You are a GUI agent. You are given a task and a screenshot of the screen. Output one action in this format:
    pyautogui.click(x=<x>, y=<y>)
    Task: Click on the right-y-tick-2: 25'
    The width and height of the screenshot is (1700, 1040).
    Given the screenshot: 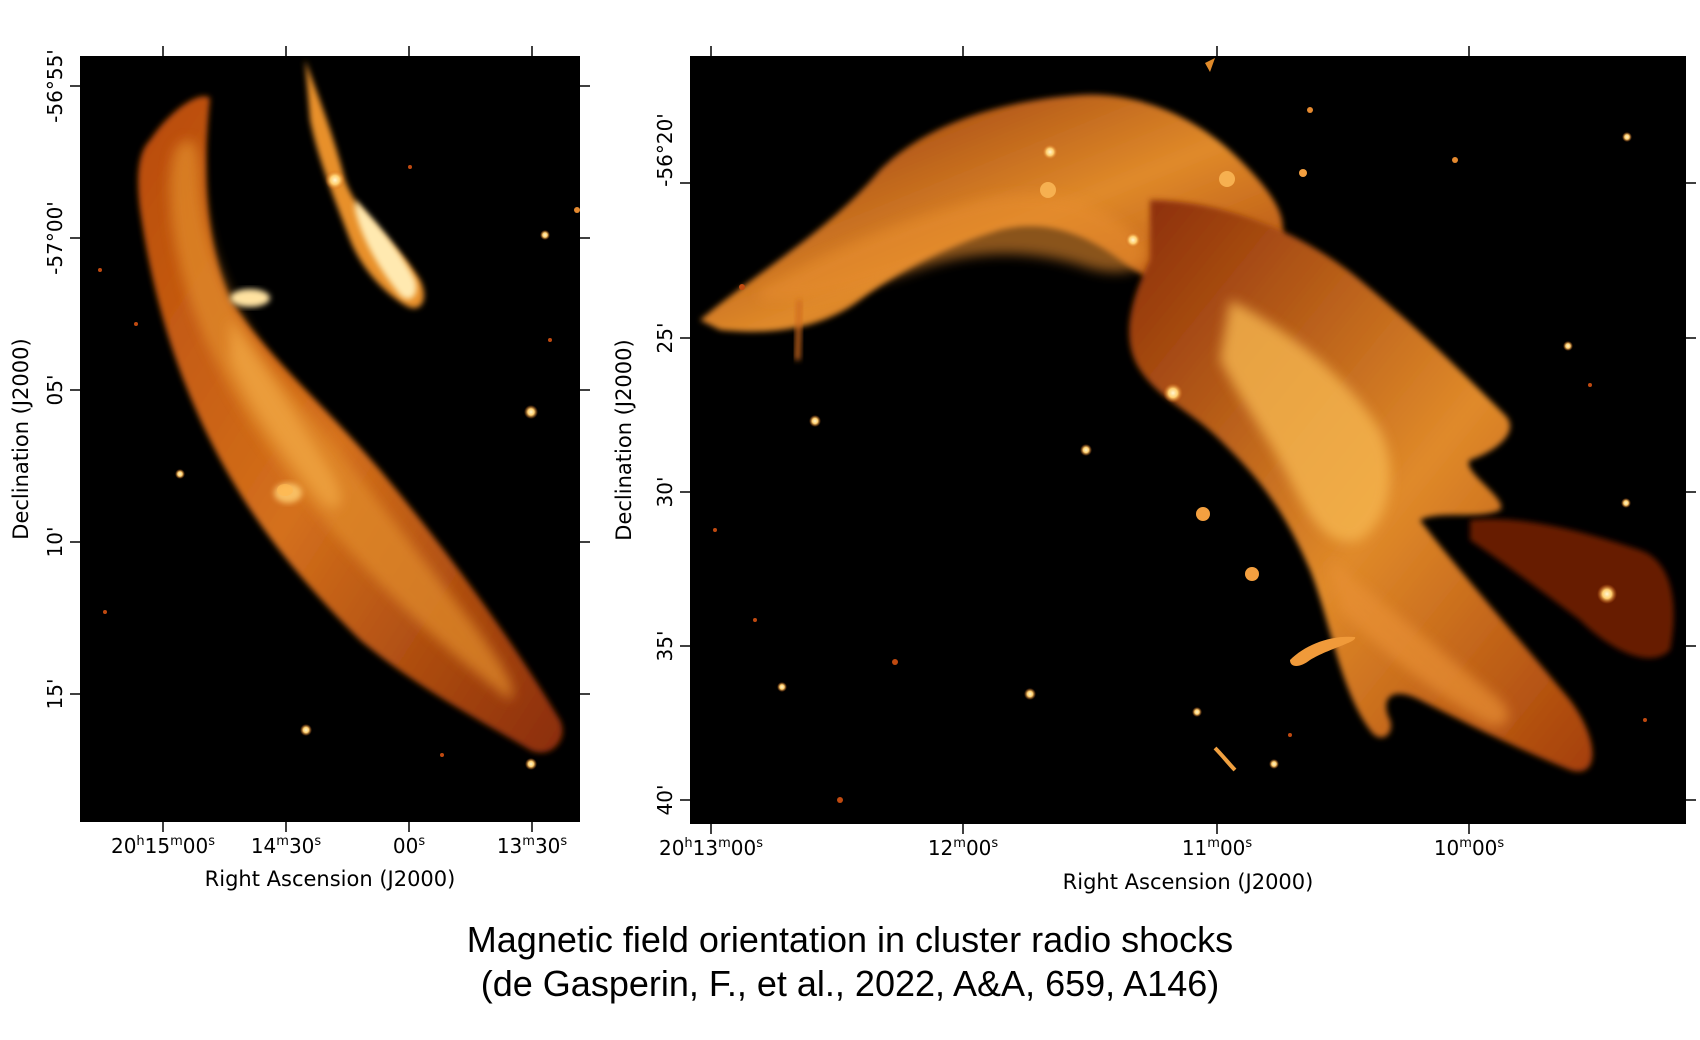 What is the action you would take?
    pyautogui.click(x=665, y=338)
    